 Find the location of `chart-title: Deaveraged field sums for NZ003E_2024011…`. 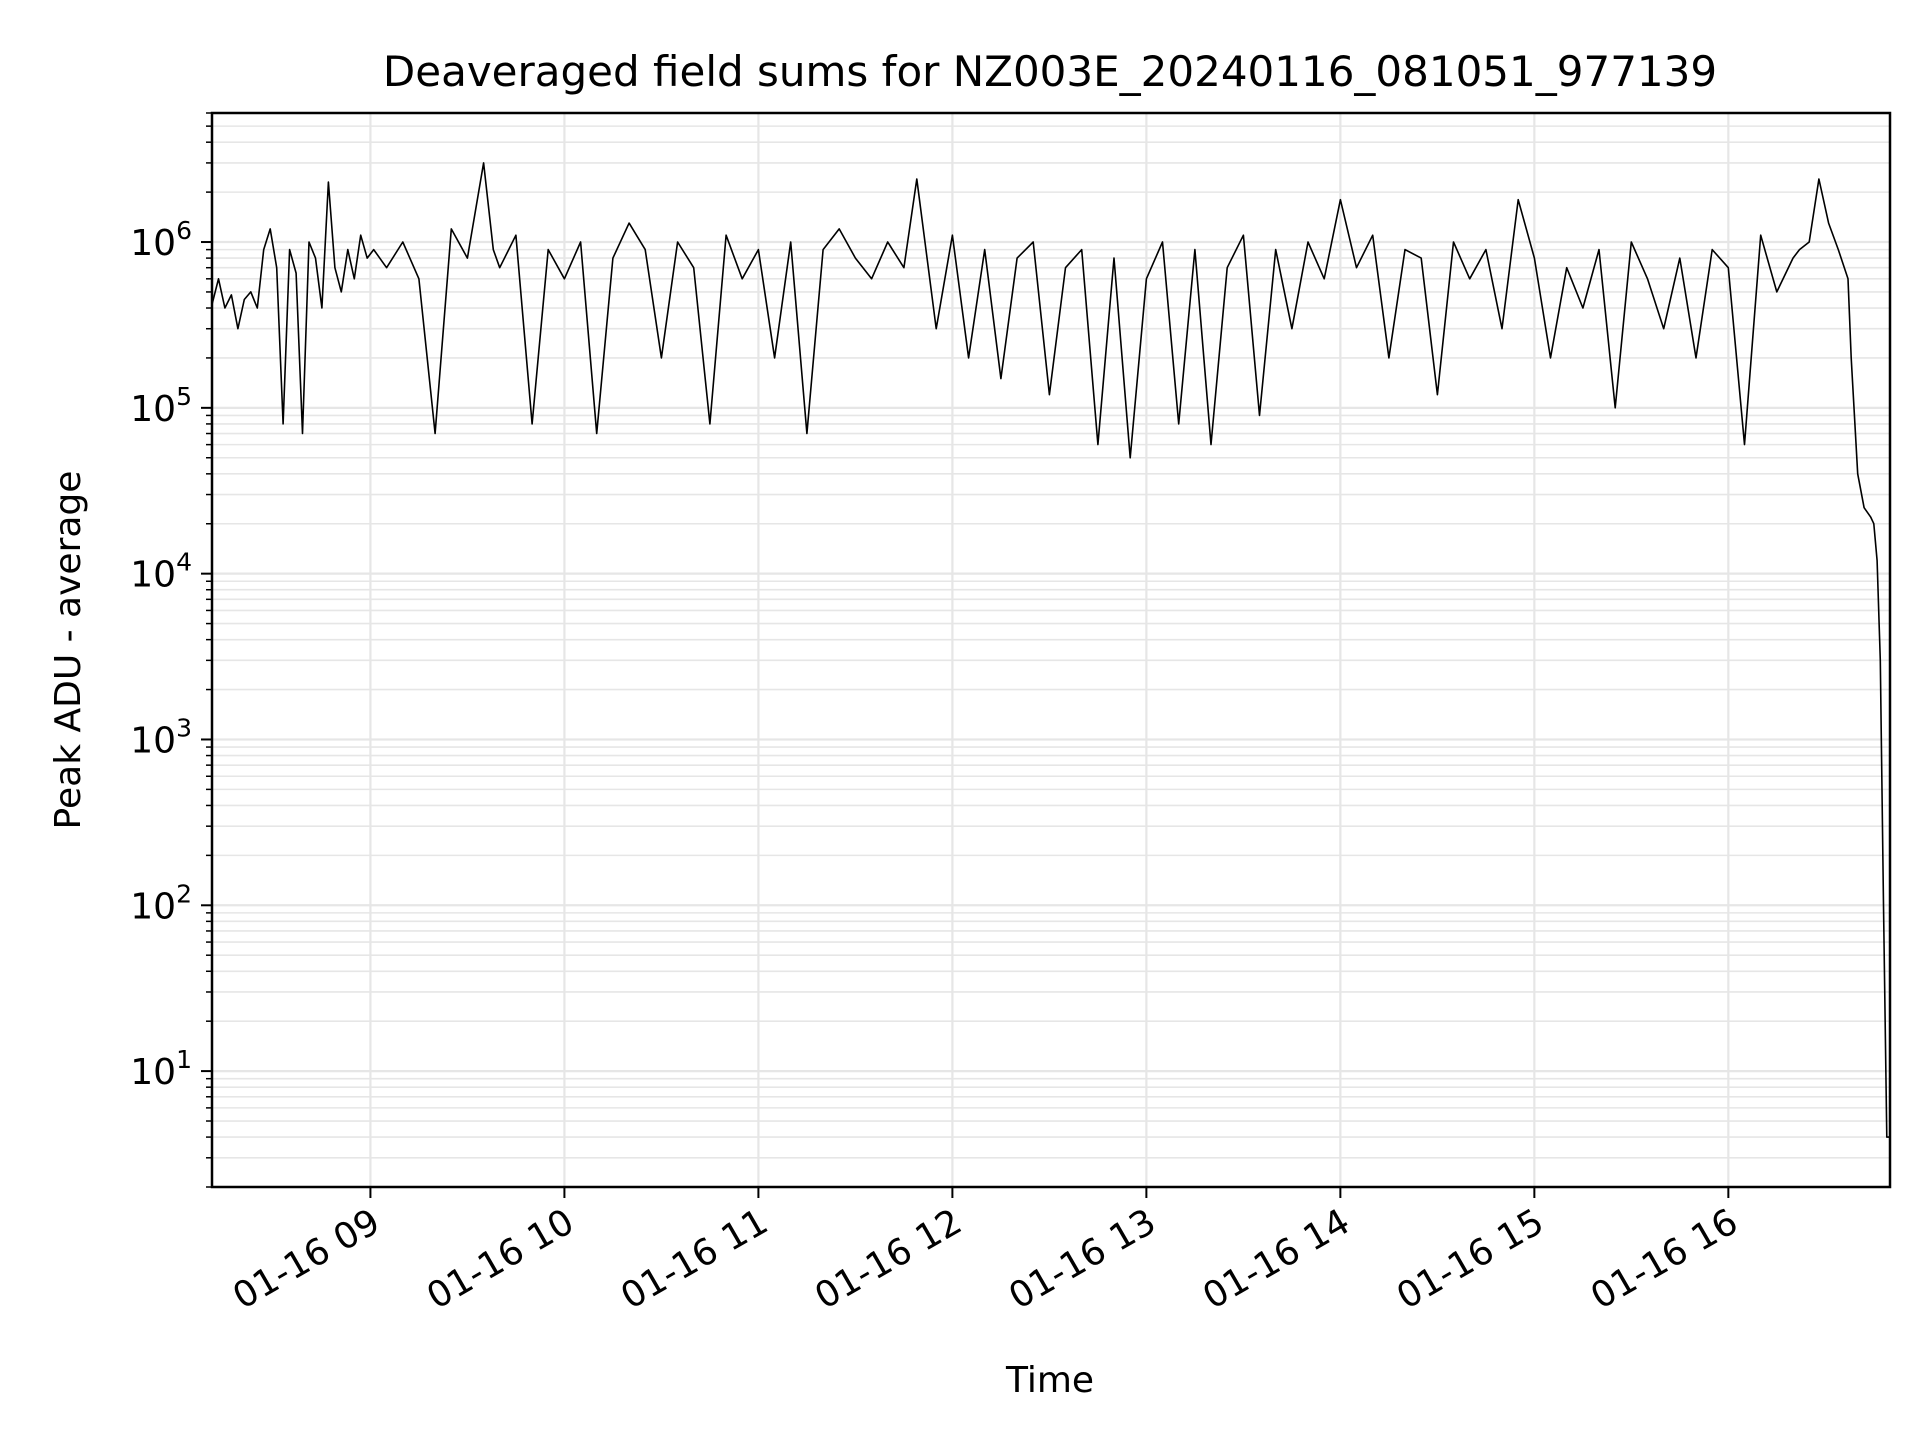

chart-title: Deaveraged field sums for NZ003E_2024011… is located at coordinates (1050, 71).